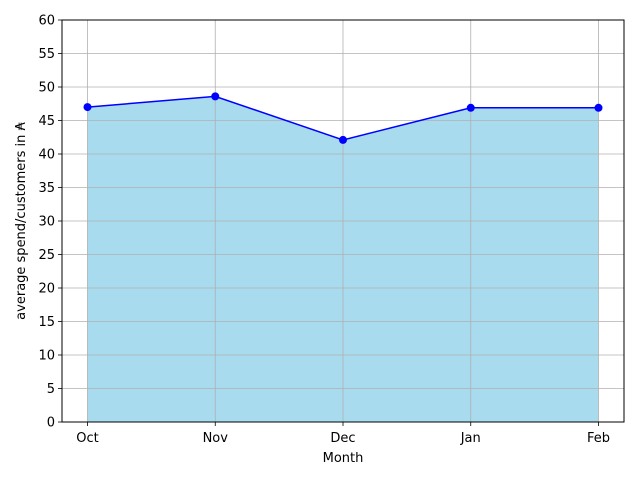 The width and height of the screenshot is (640, 480). I want to click on x-tick-label: Jan, so click(470, 438).